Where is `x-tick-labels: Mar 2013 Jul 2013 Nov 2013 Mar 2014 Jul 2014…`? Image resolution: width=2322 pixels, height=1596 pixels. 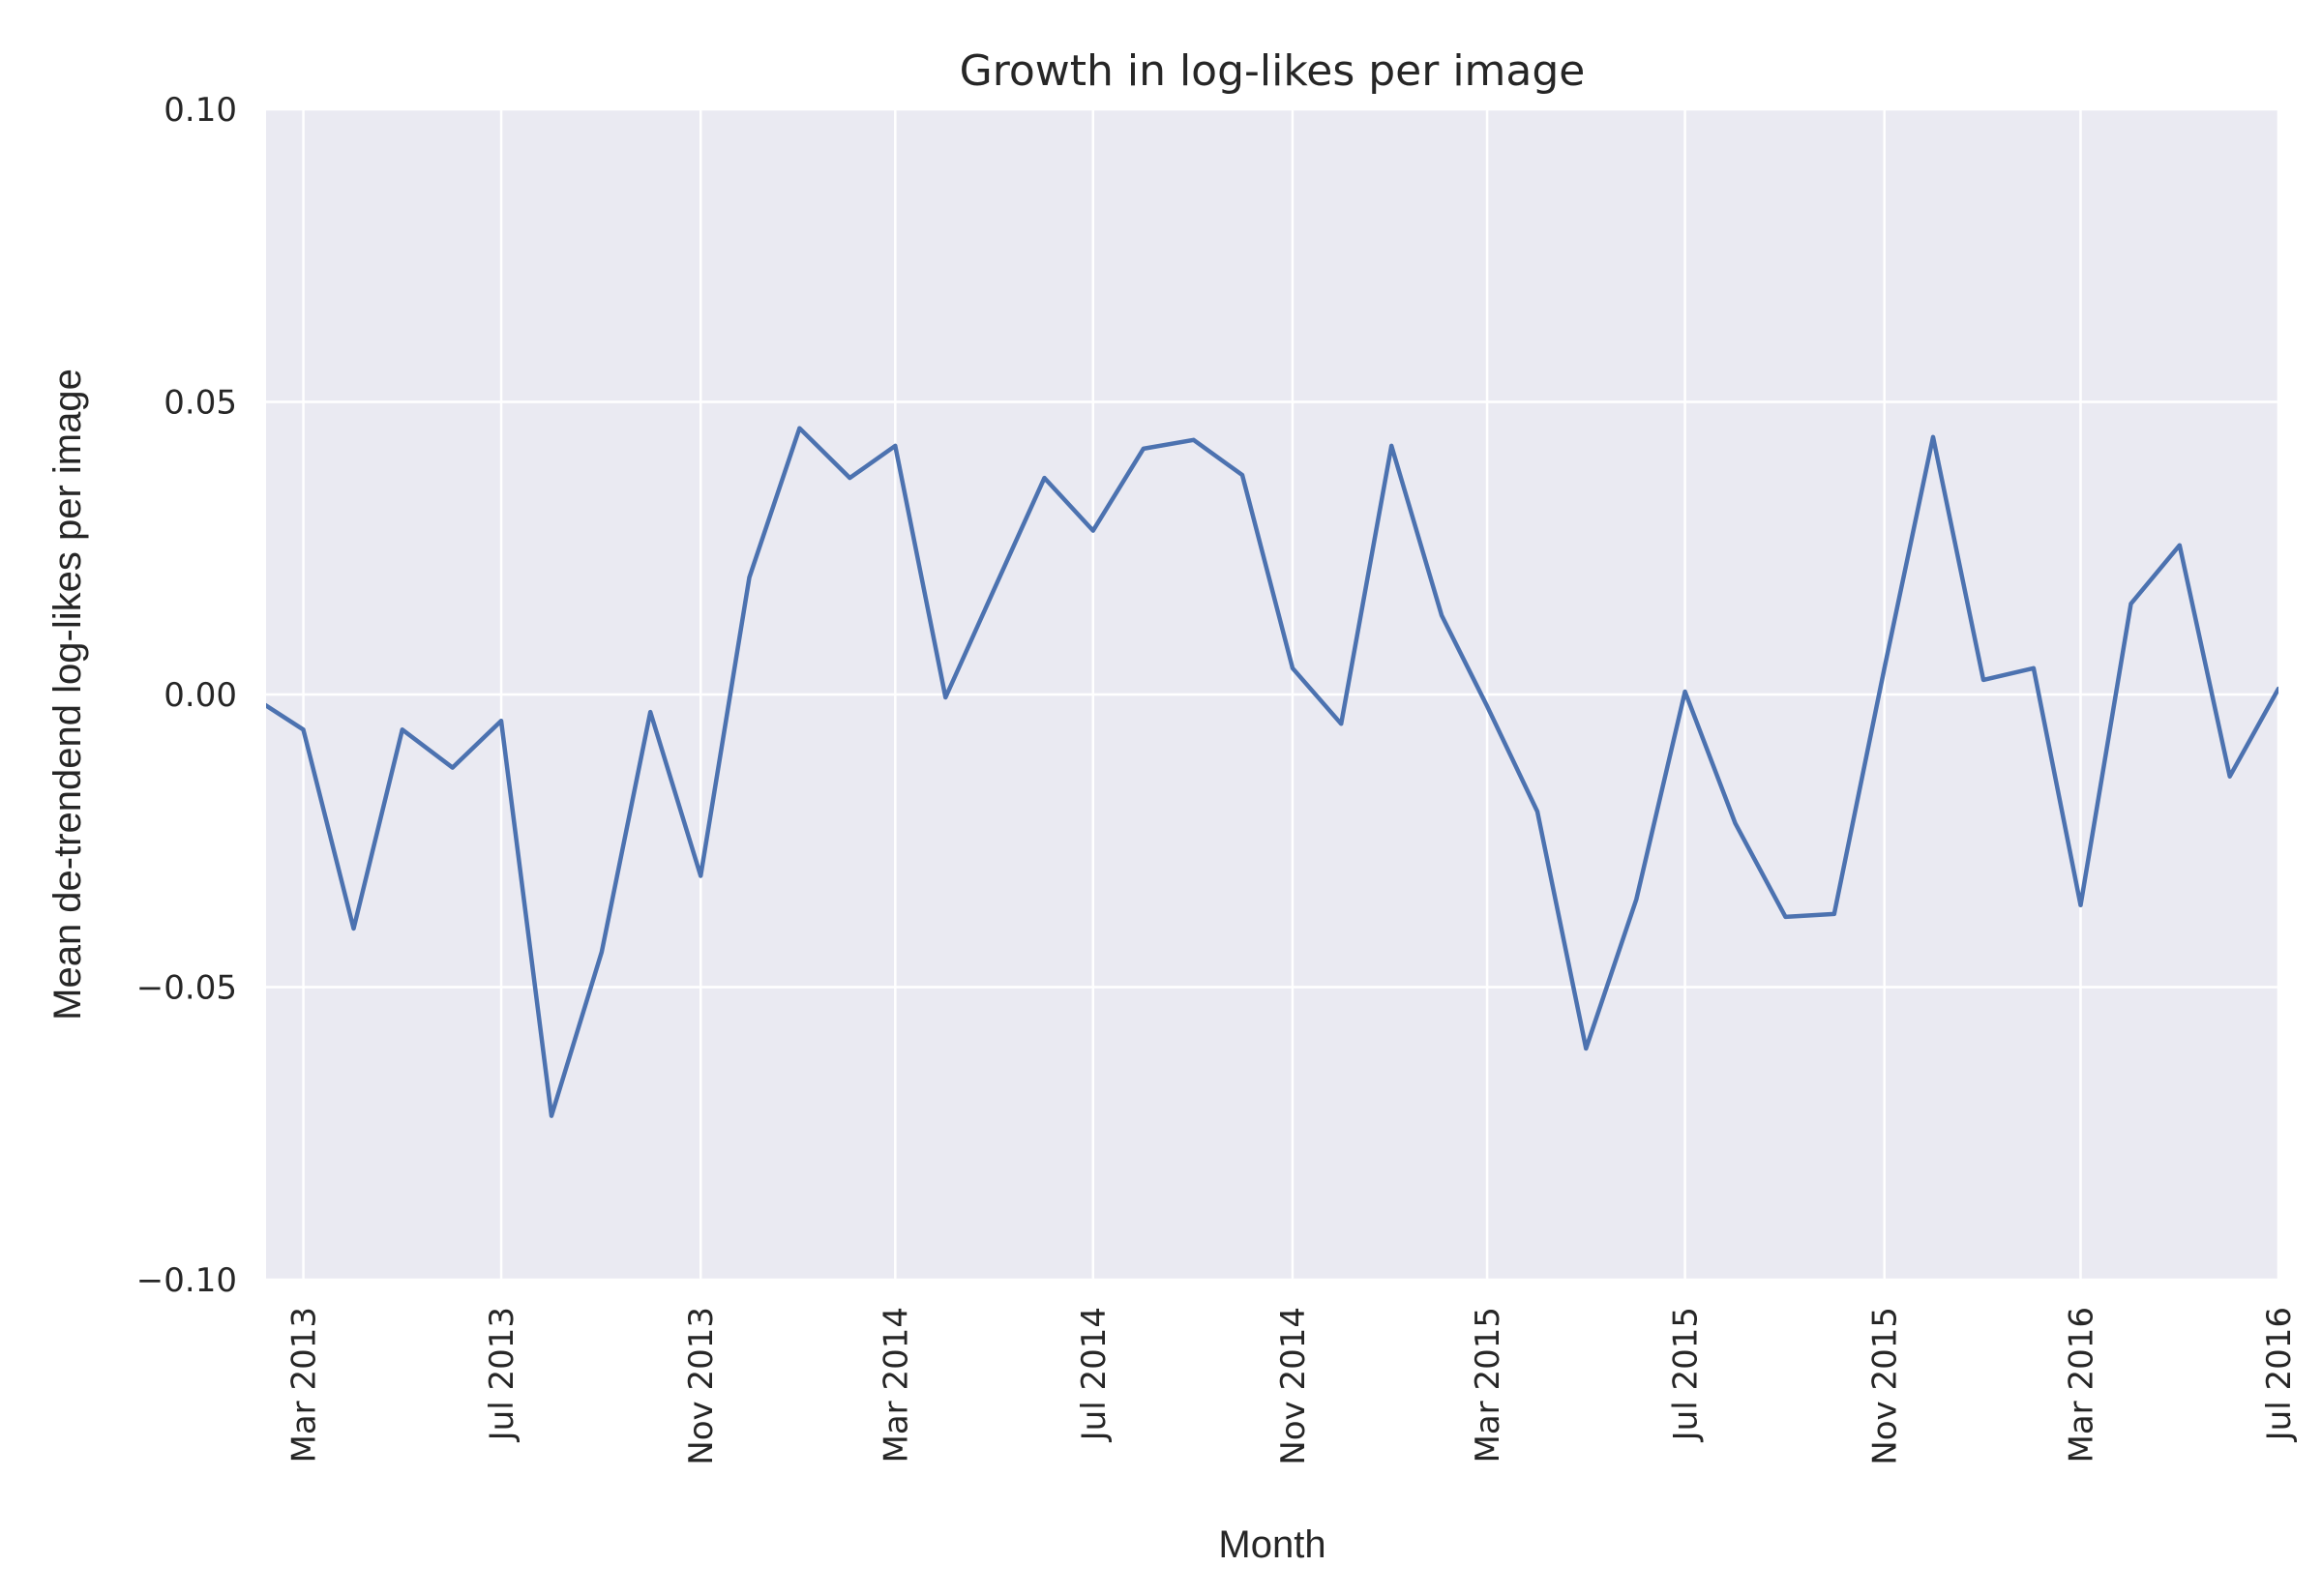 x-tick-labels: Mar 2013 Jul 2013 Nov 2013 Mar 2014 Jul 2014… is located at coordinates (1292, 1386).